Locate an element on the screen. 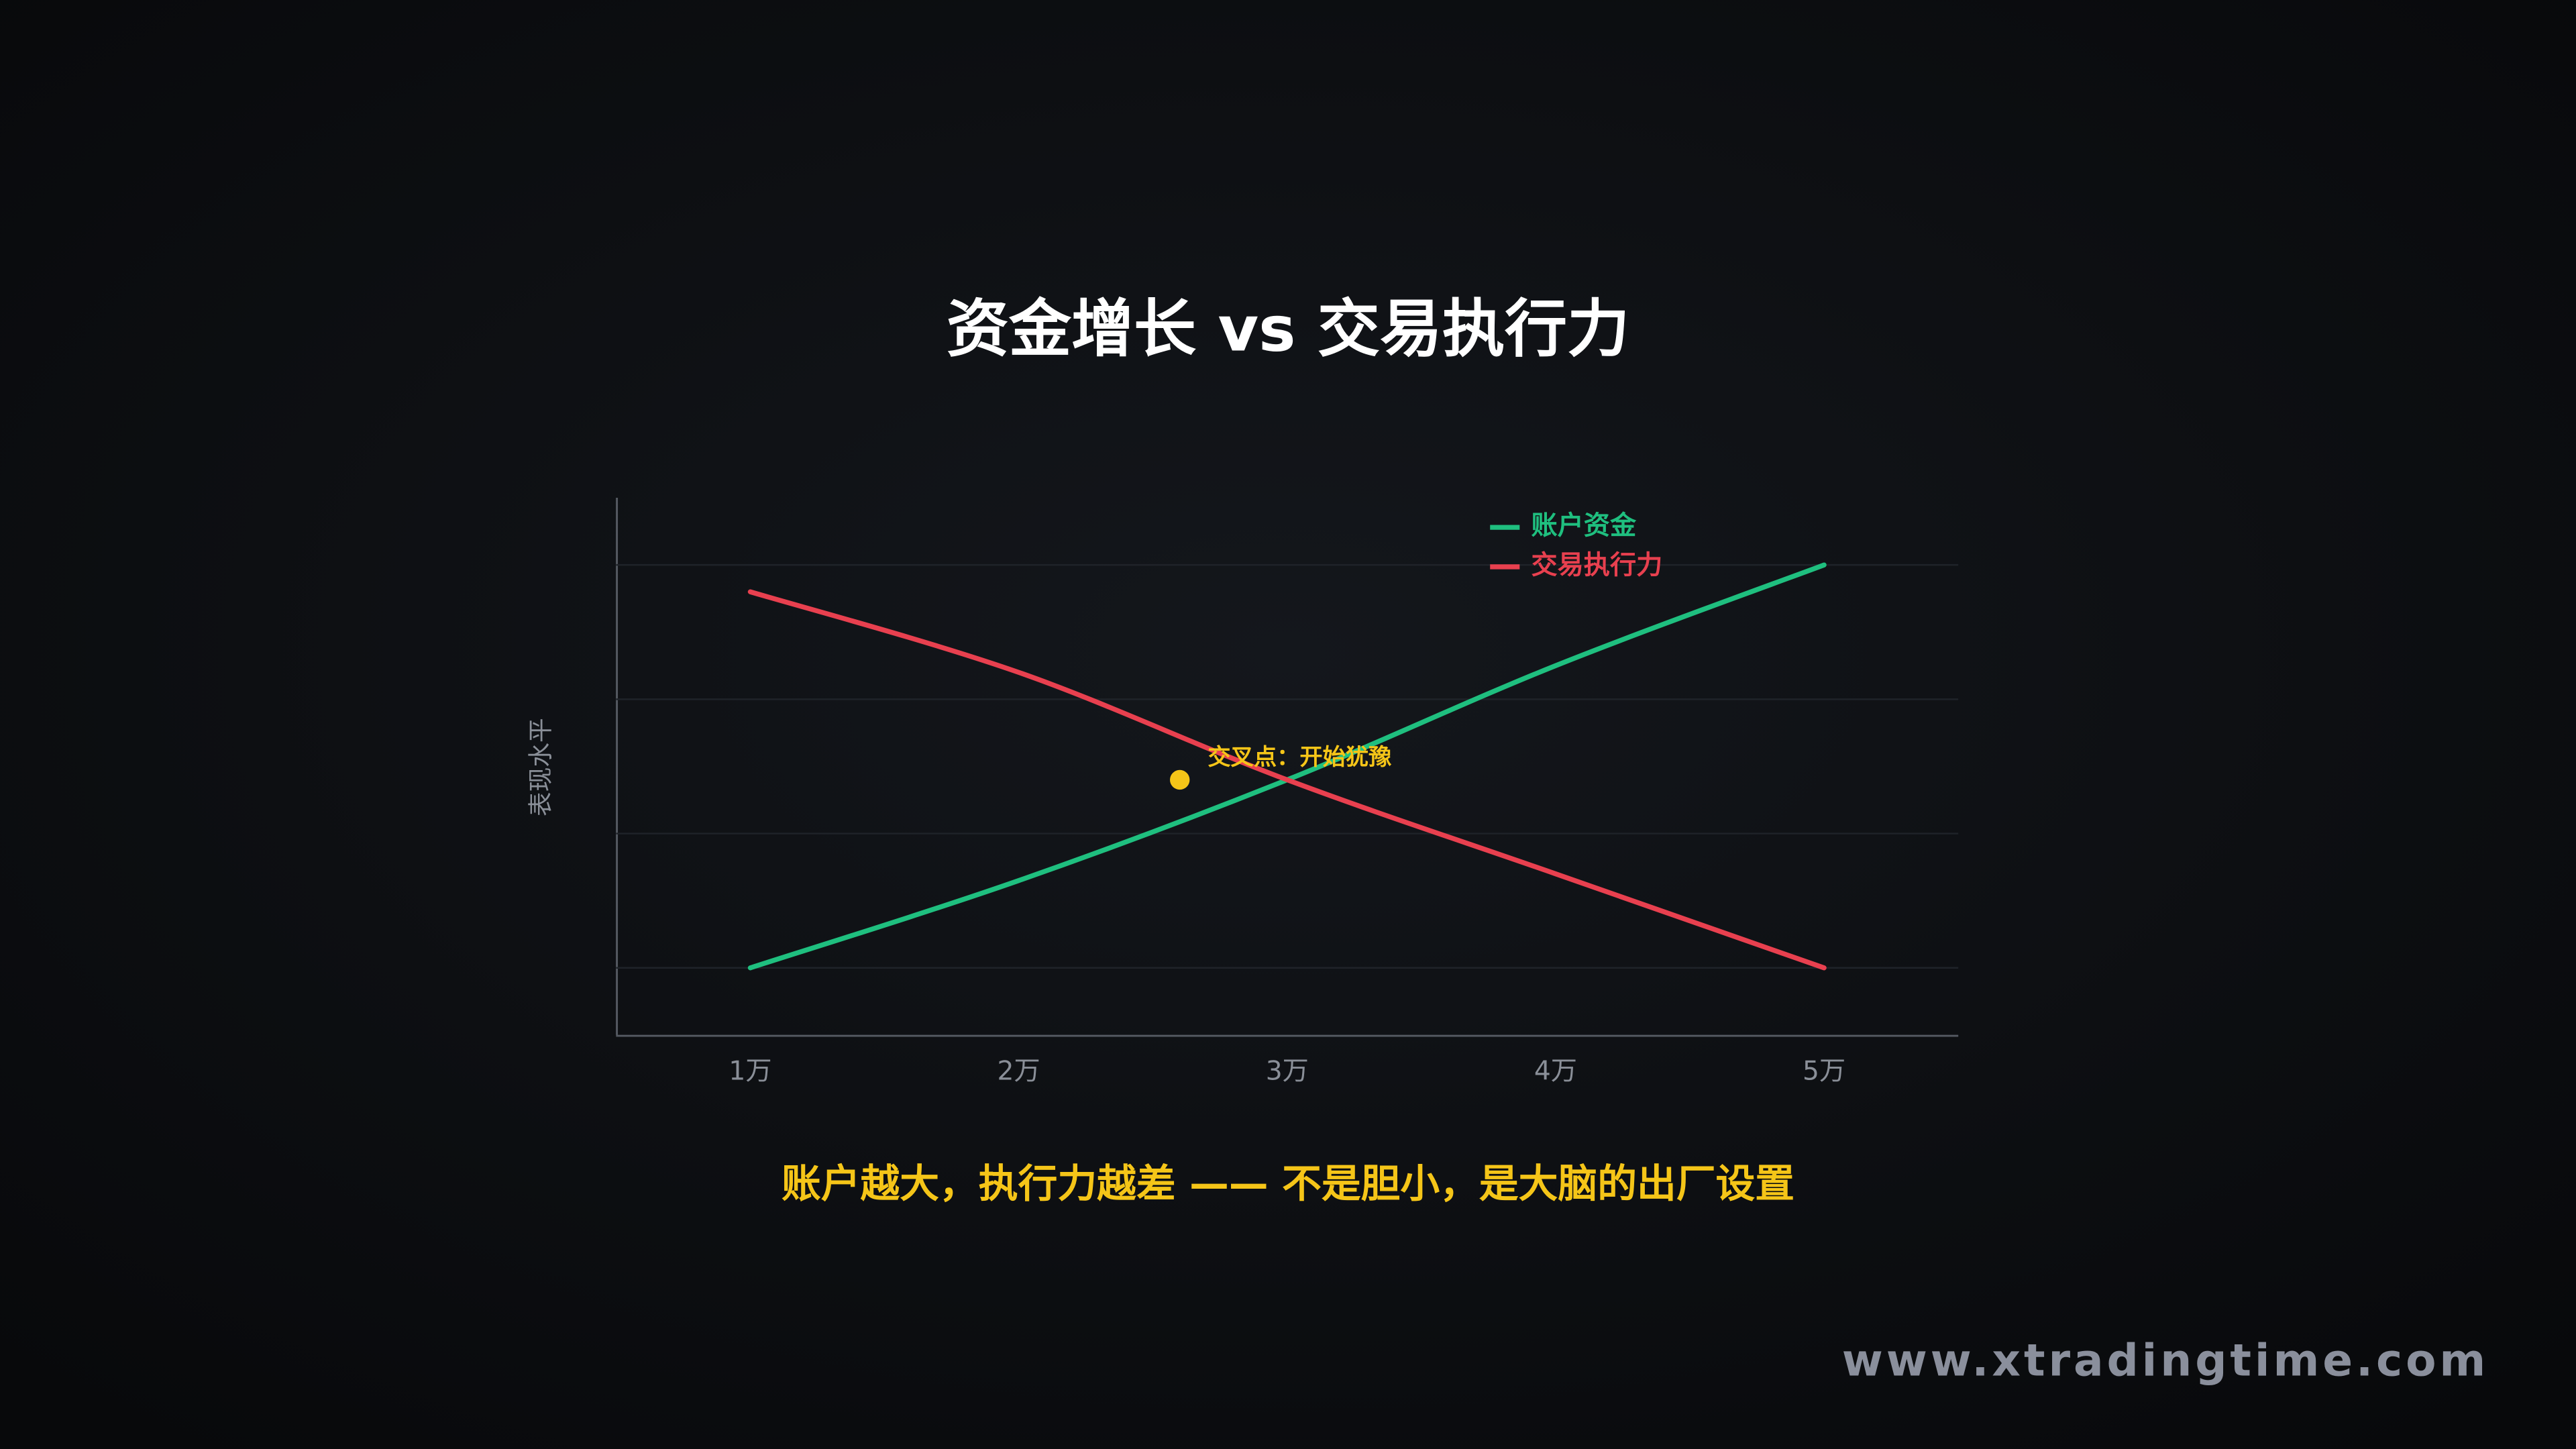 This screenshot has width=2576, height=1449. series-line is located at coordinates (1287, 780).